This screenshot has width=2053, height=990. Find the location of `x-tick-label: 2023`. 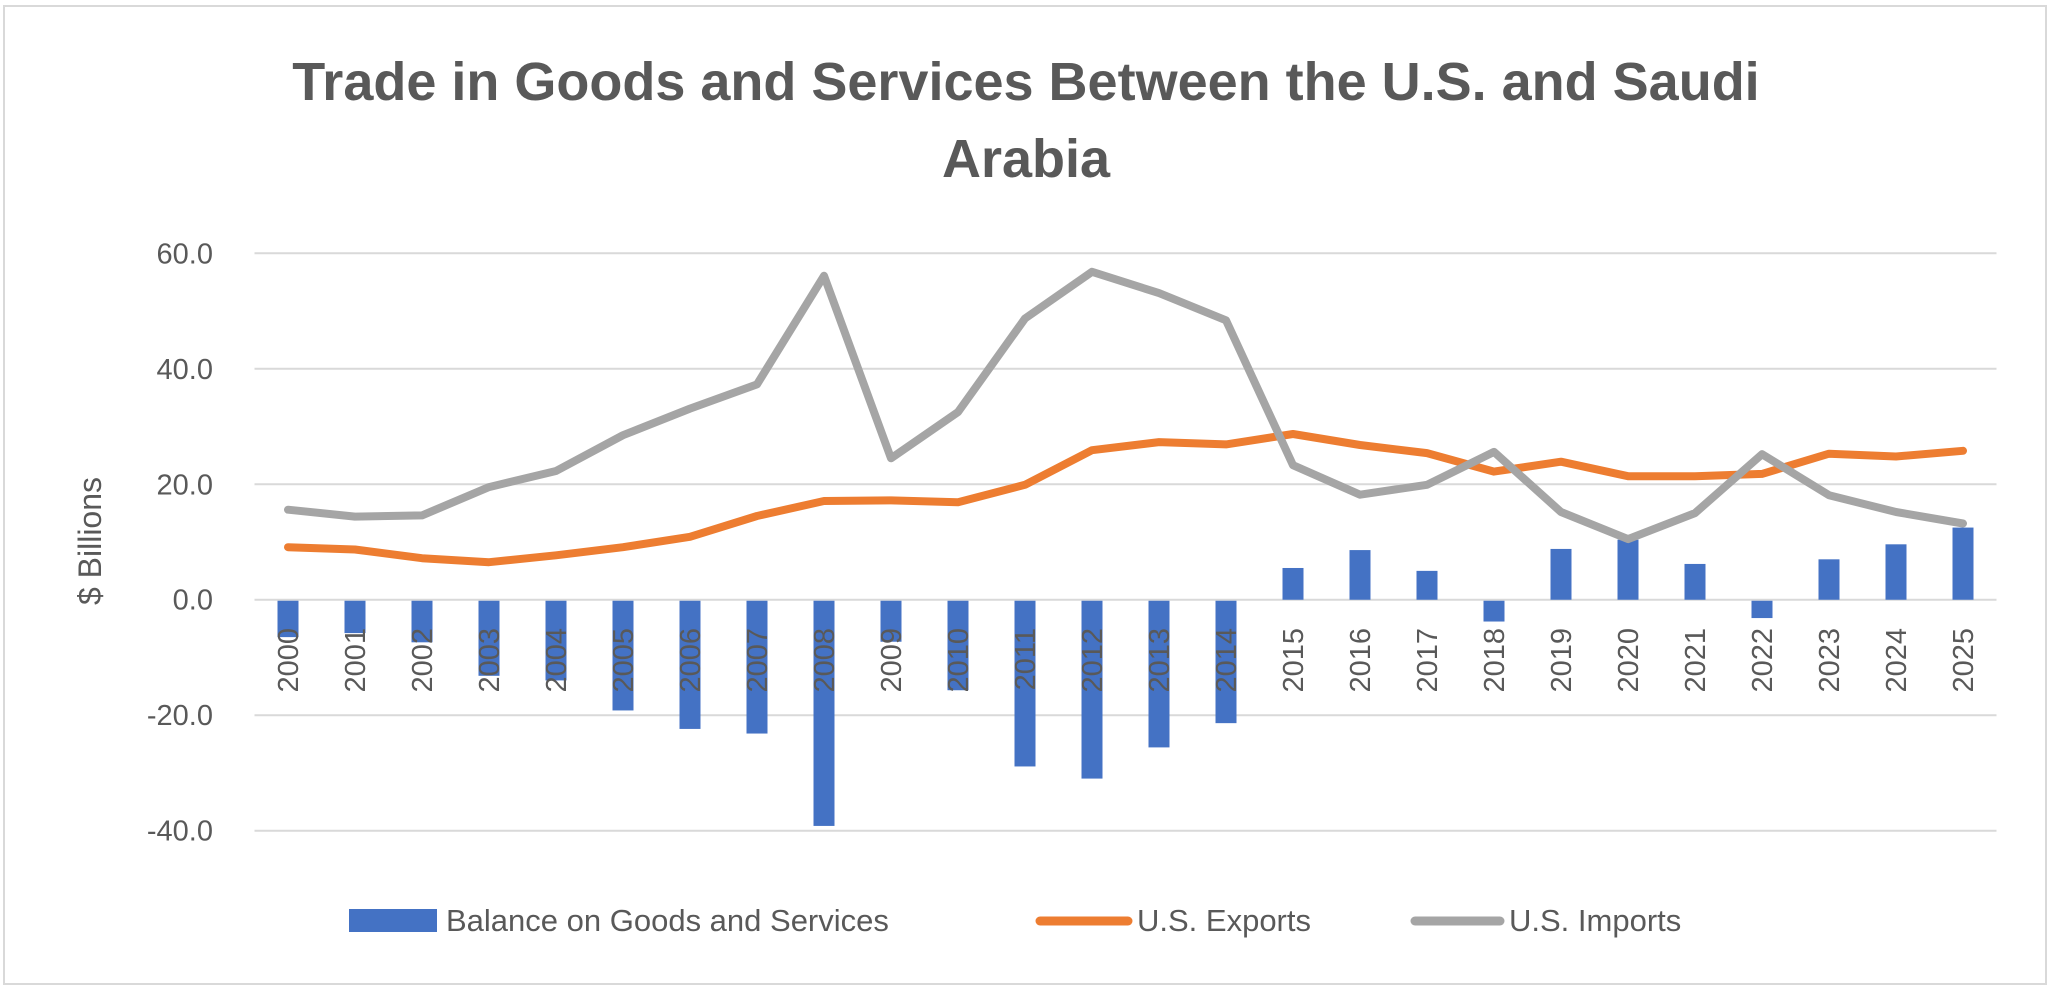

x-tick-label: 2023 is located at coordinates (1830, 660).